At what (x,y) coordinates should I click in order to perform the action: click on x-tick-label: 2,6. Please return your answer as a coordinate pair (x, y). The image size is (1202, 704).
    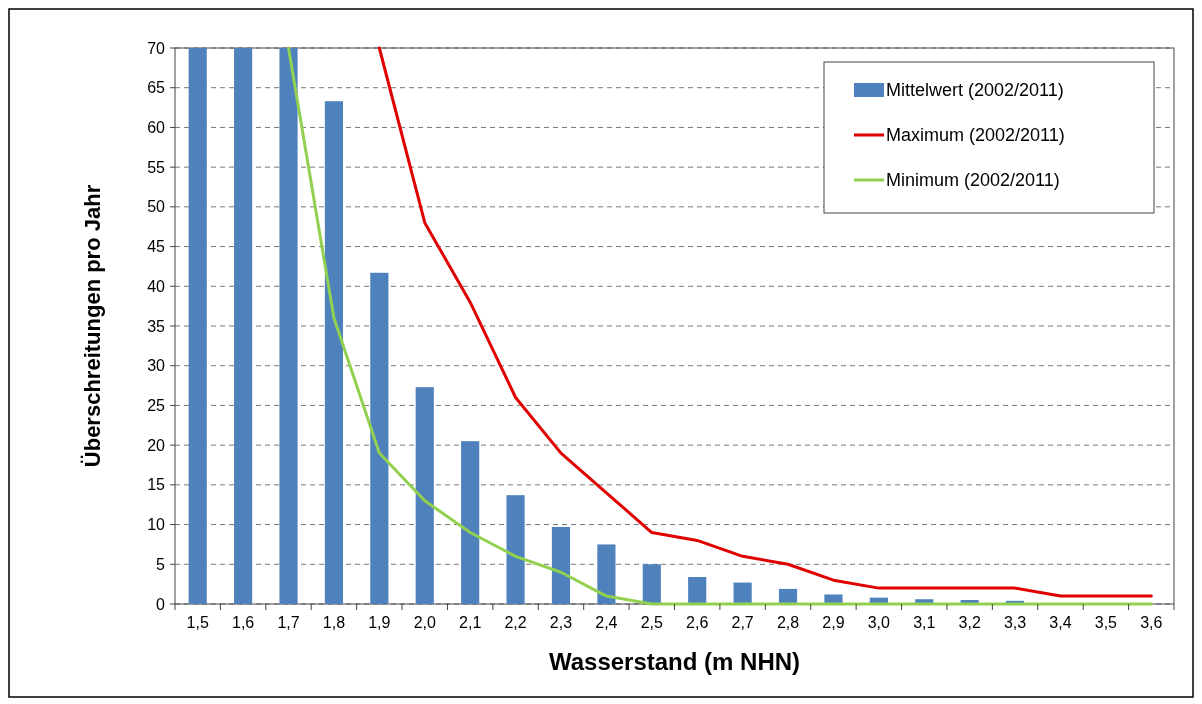
    Looking at the image, I should click on (697, 622).